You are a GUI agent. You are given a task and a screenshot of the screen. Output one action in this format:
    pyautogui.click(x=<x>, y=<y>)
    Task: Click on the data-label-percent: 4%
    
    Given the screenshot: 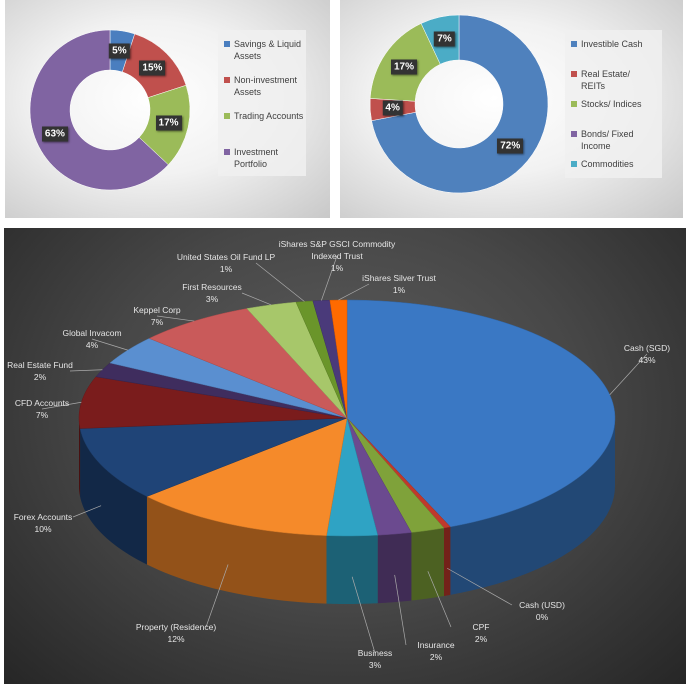 What is the action you would take?
    pyautogui.click(x=92, y=345)
    